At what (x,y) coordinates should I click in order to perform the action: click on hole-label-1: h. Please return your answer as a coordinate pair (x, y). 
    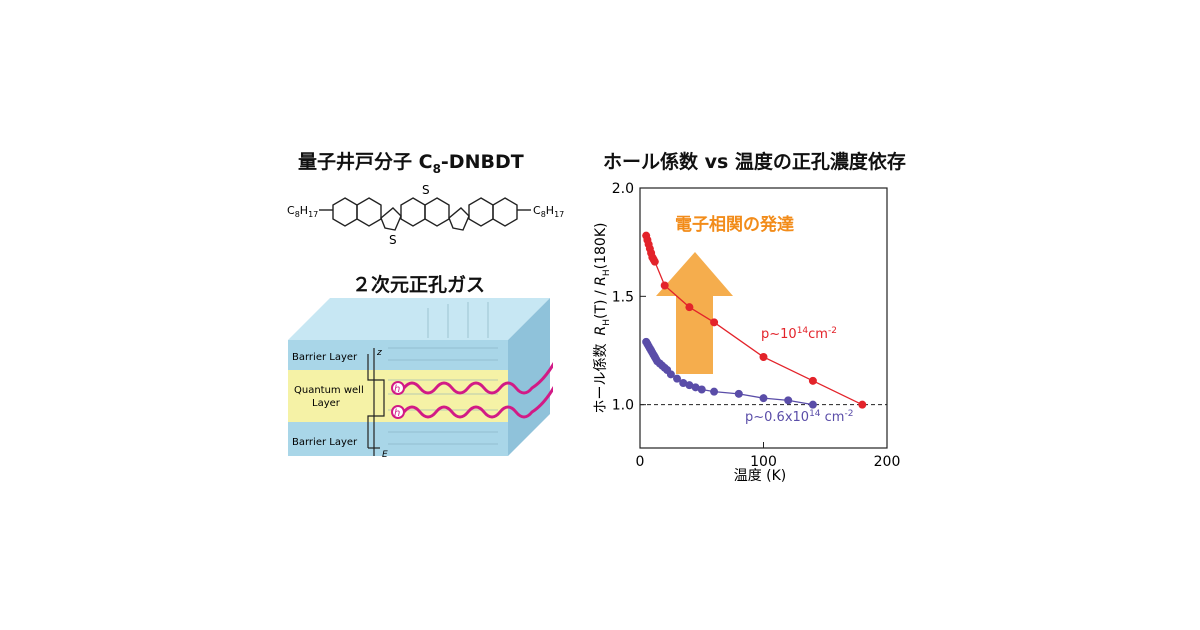
    Looking at the image, I should click on (397, 389).